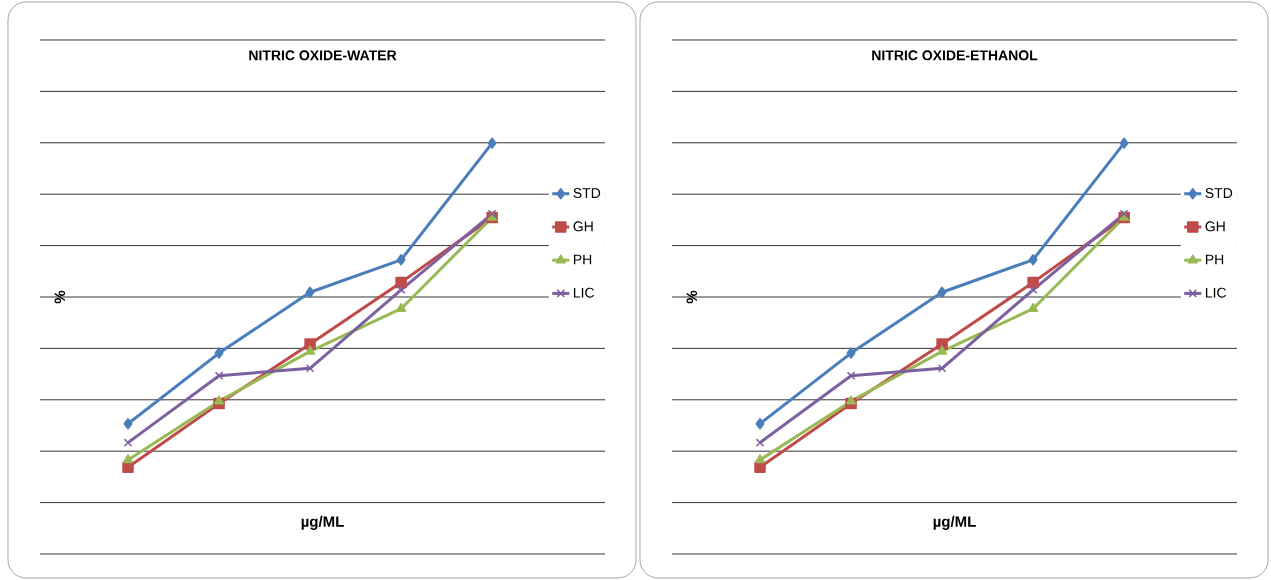 Image resolution: width=1271 pixels, height=580 pixels. I want to click on chart-title: NITRIC OXIDE-ETHANOL, so click(955, 55).